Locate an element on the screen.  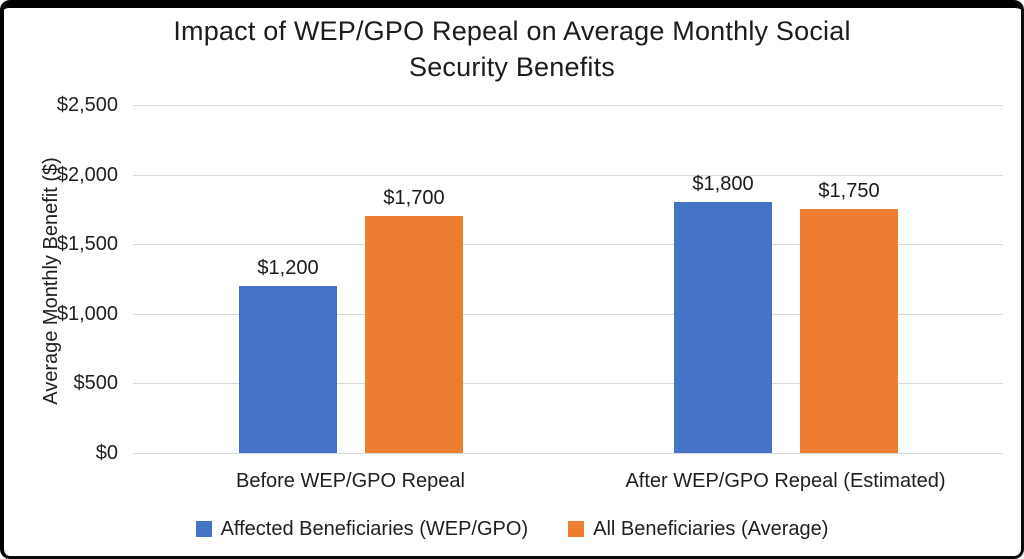
y-tick-label: $2,000 is located at coordinates (87, 175).